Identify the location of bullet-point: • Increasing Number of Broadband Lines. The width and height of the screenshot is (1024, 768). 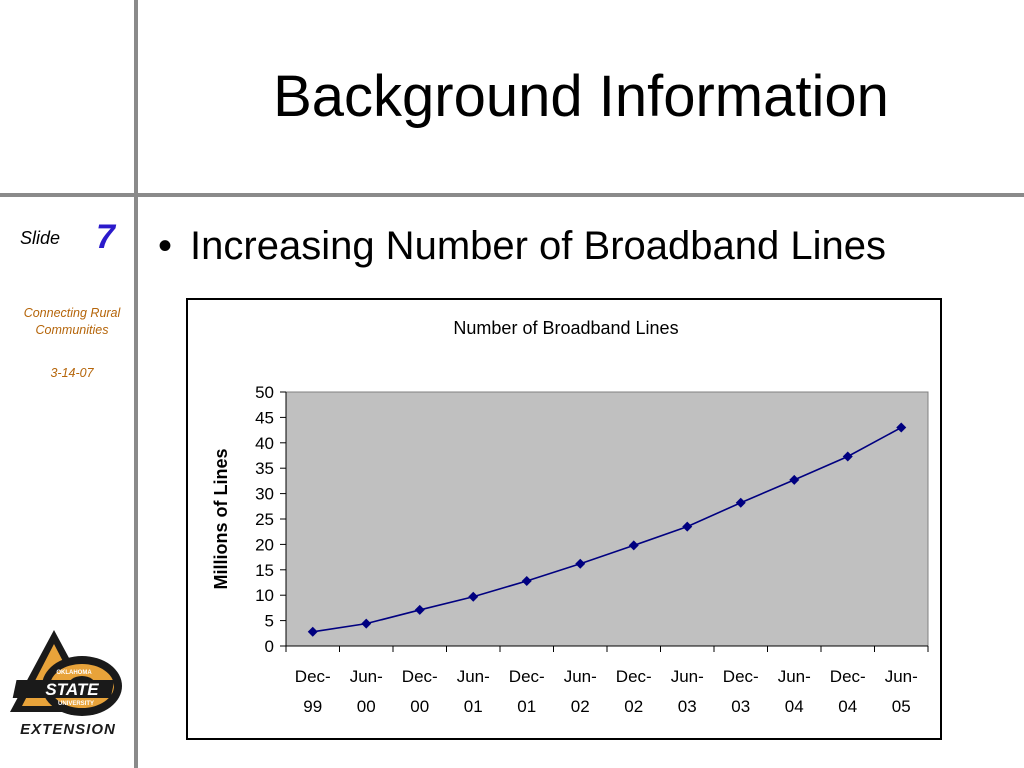
(522, 246).